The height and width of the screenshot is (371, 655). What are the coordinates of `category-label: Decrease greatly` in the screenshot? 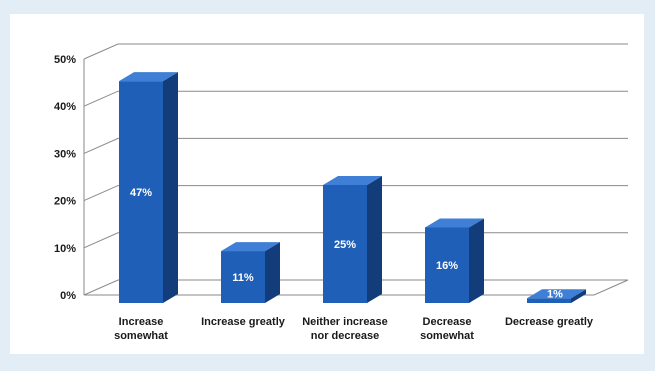 It's located at (549, 322).